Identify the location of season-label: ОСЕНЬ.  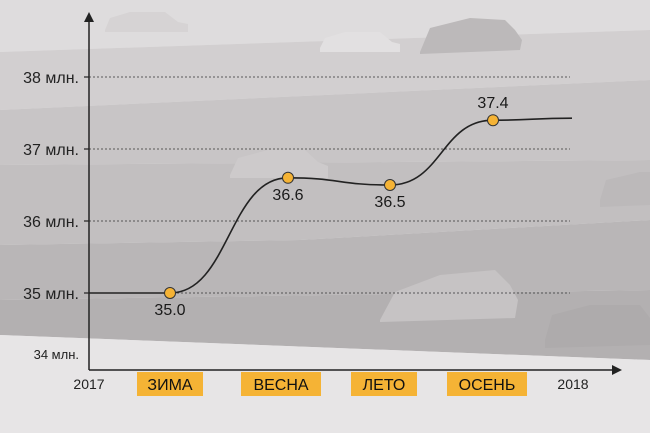
(487, 385).